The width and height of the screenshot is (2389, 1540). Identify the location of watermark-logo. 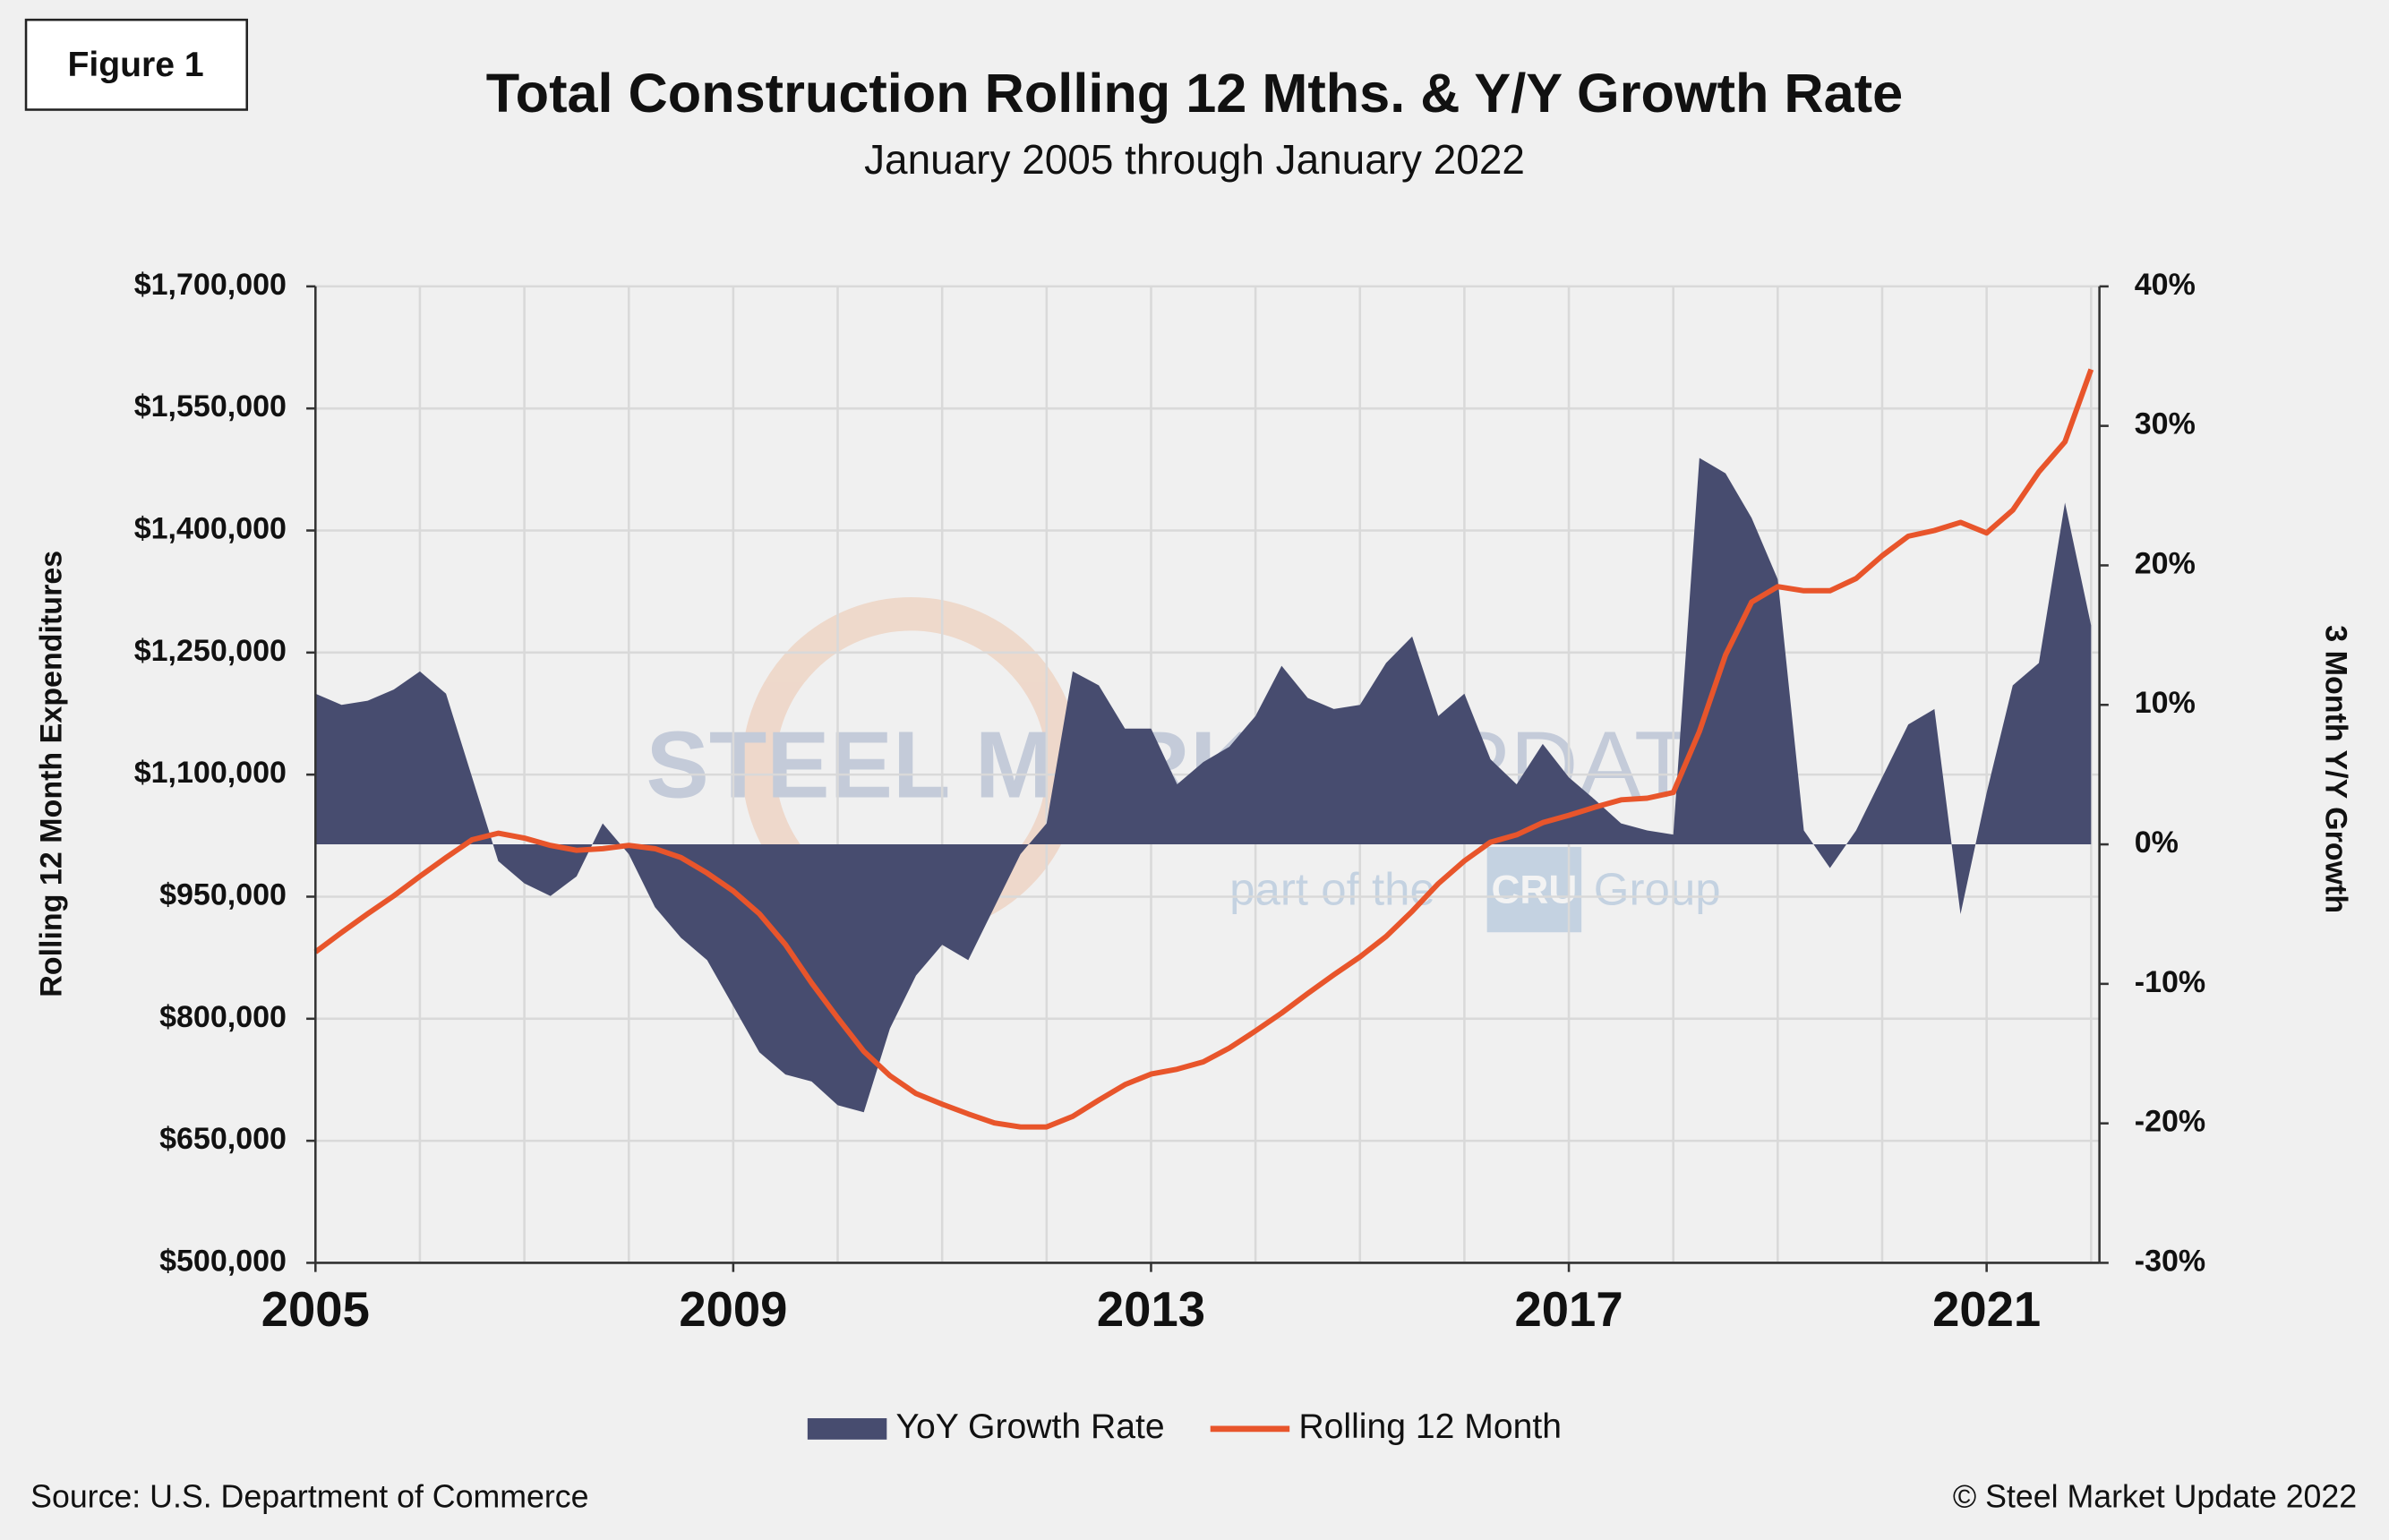
(1534, 889).